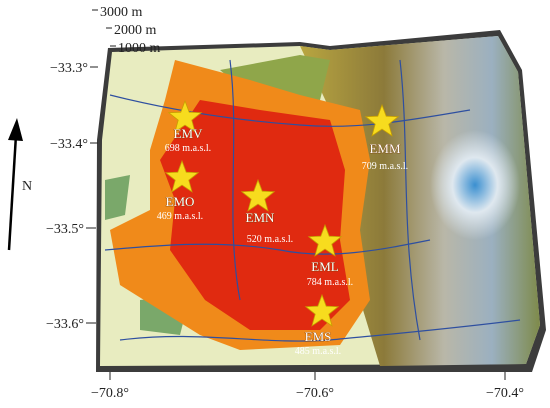 The width and height of the screenshot is (550, 408). Describe the element at coordinates (27, 186) in the screenshot. I see `north-label: N` at that location.